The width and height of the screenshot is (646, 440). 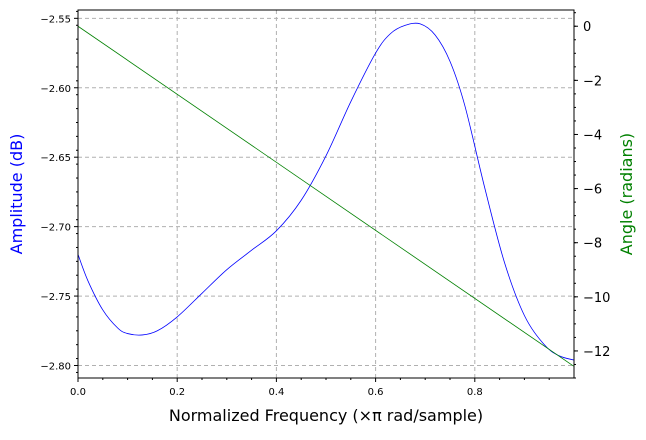 I want to click on y-right-tick-label: −4, so click(x=592, y=135).